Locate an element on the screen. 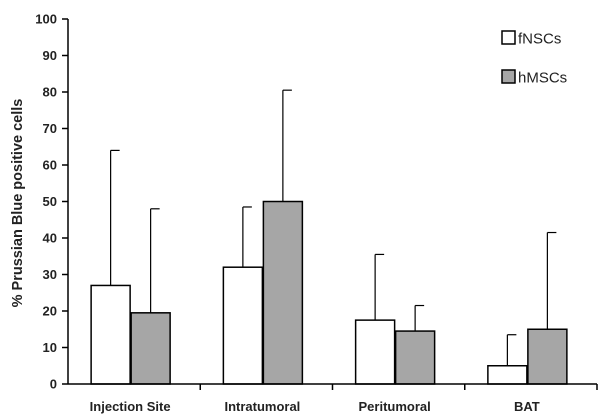  legend-swatch-fNSCs is located at coordinates (508, 37).